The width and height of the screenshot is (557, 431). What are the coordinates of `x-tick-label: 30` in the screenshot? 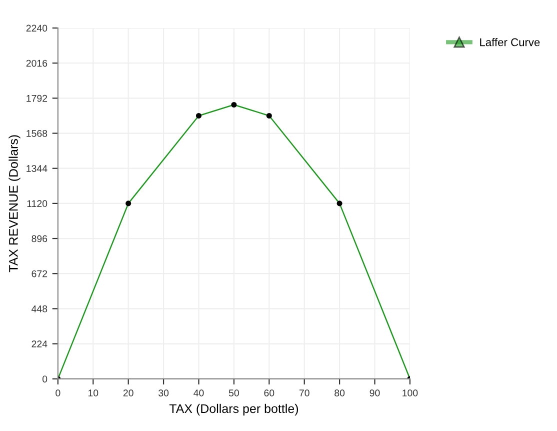 It's located at (163, 393).